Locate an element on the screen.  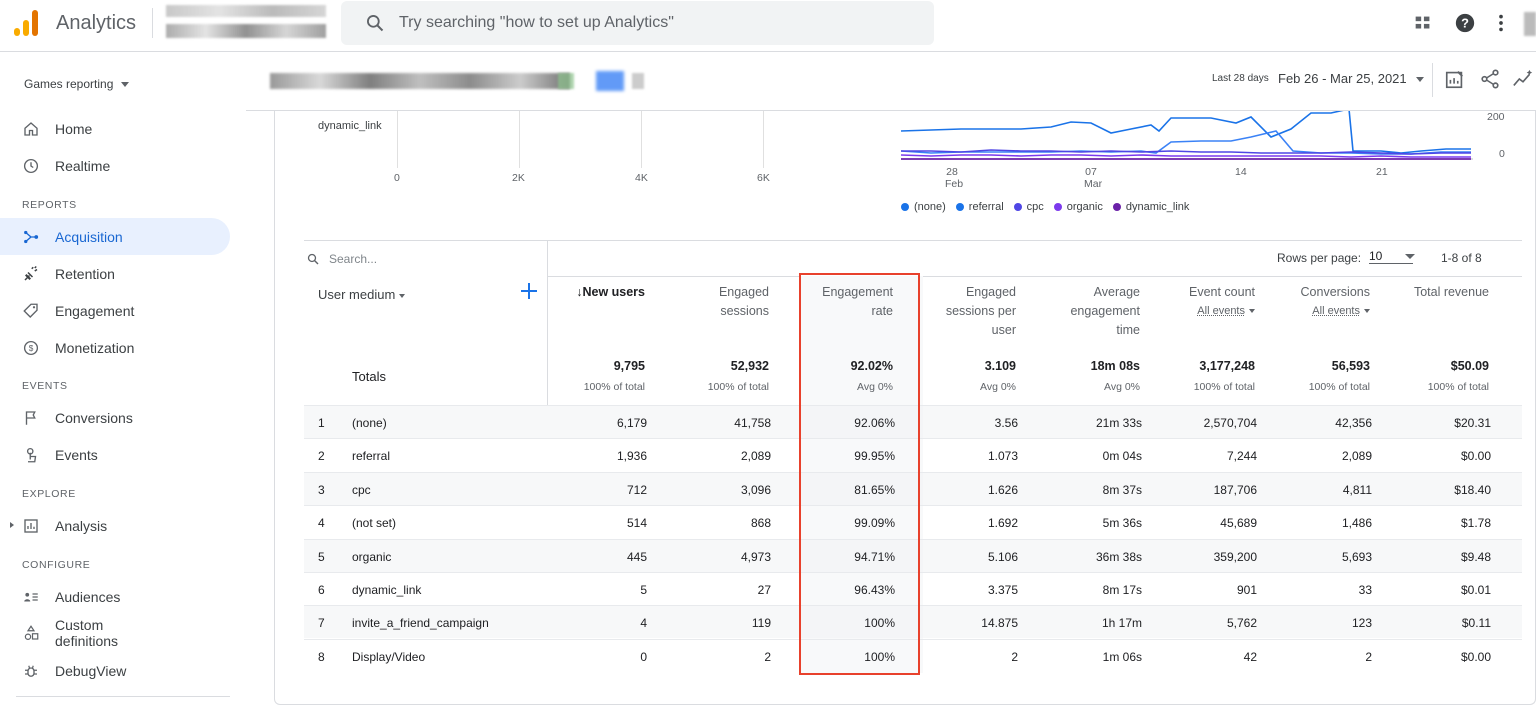
help-icon: ? is located at coordinates (1465, 23).